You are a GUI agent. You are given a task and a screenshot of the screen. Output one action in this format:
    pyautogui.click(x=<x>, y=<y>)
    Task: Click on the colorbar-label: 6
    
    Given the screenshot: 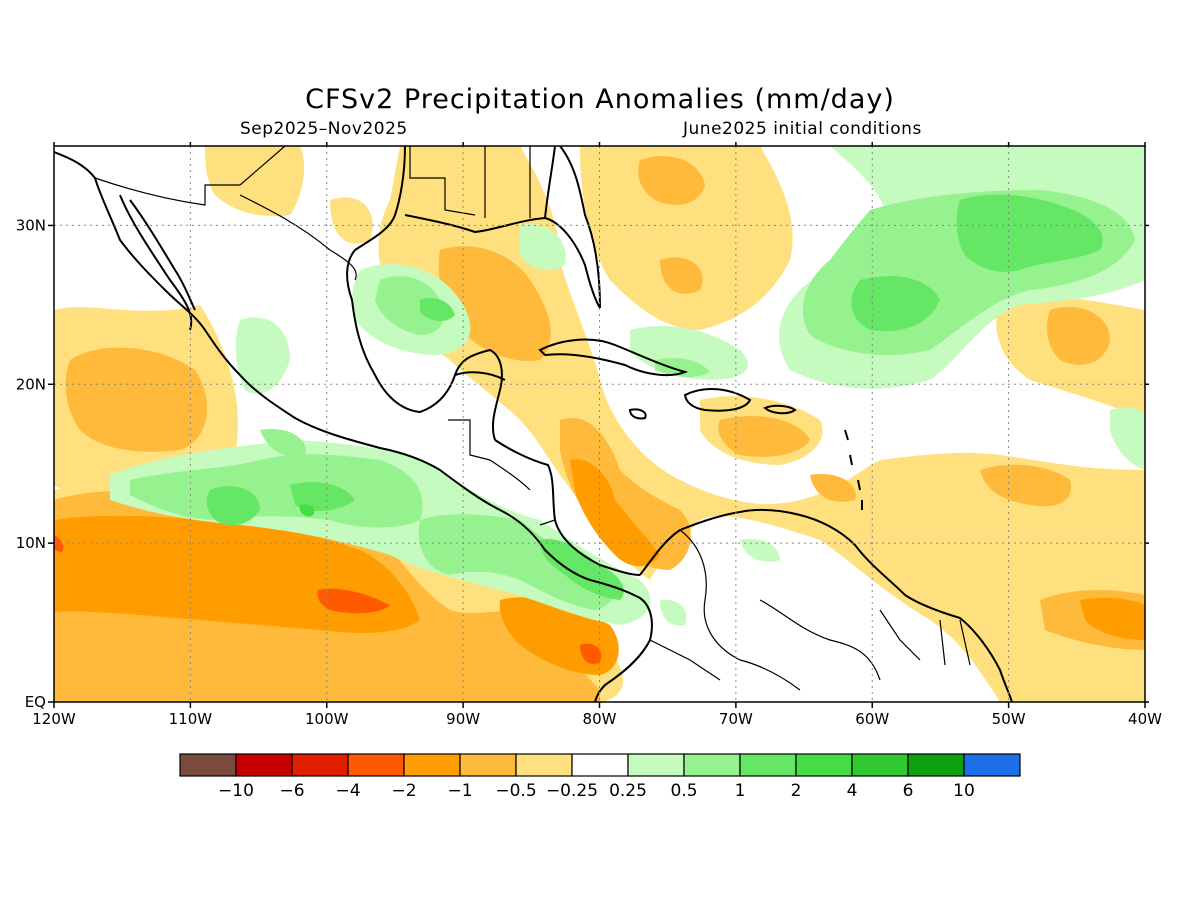 What is the action you would take?
    pyautogui.click(x=908, y=791)
    